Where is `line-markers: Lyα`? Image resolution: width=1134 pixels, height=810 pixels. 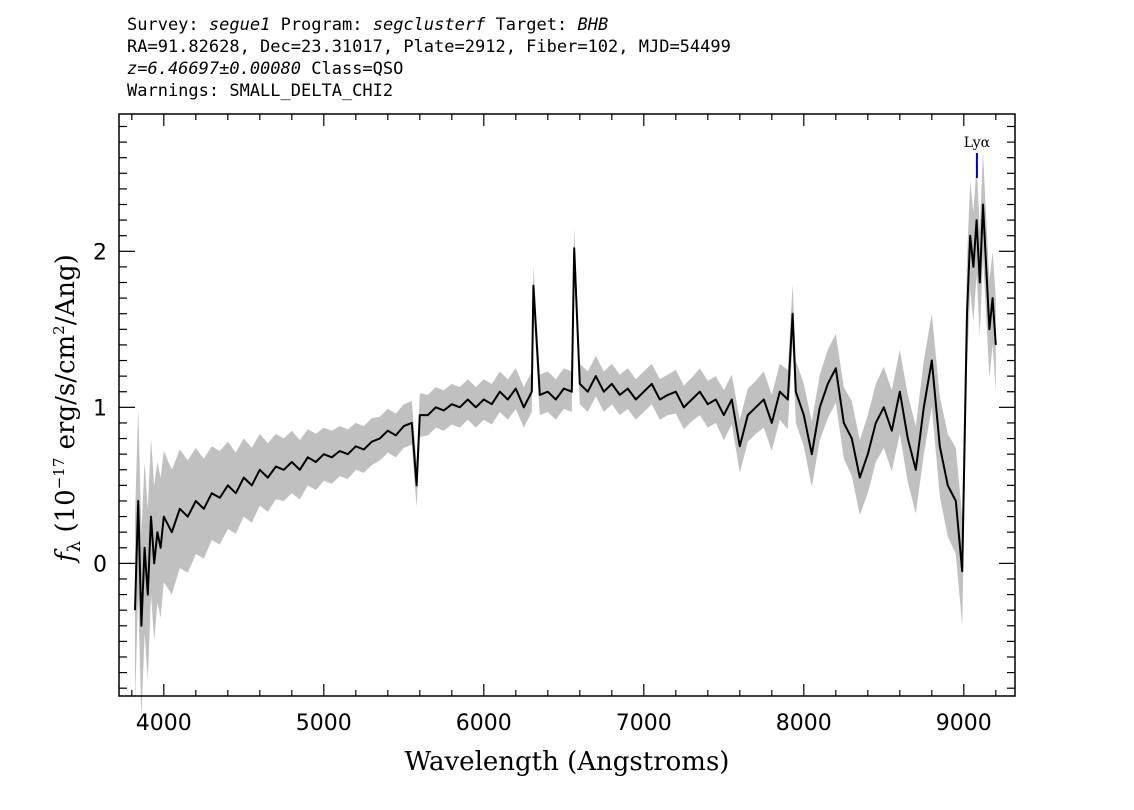
line-markers: Lyα is located at coordinates (977, 156).